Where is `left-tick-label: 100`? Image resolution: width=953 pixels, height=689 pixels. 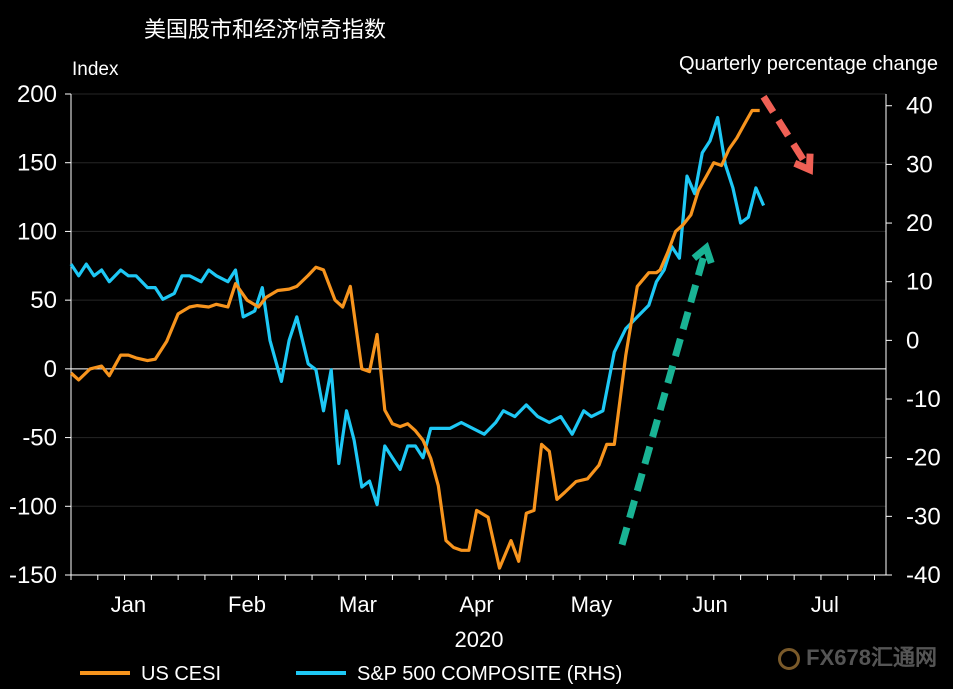 left-tick-label: 100 is located at coordinates (37, 231).